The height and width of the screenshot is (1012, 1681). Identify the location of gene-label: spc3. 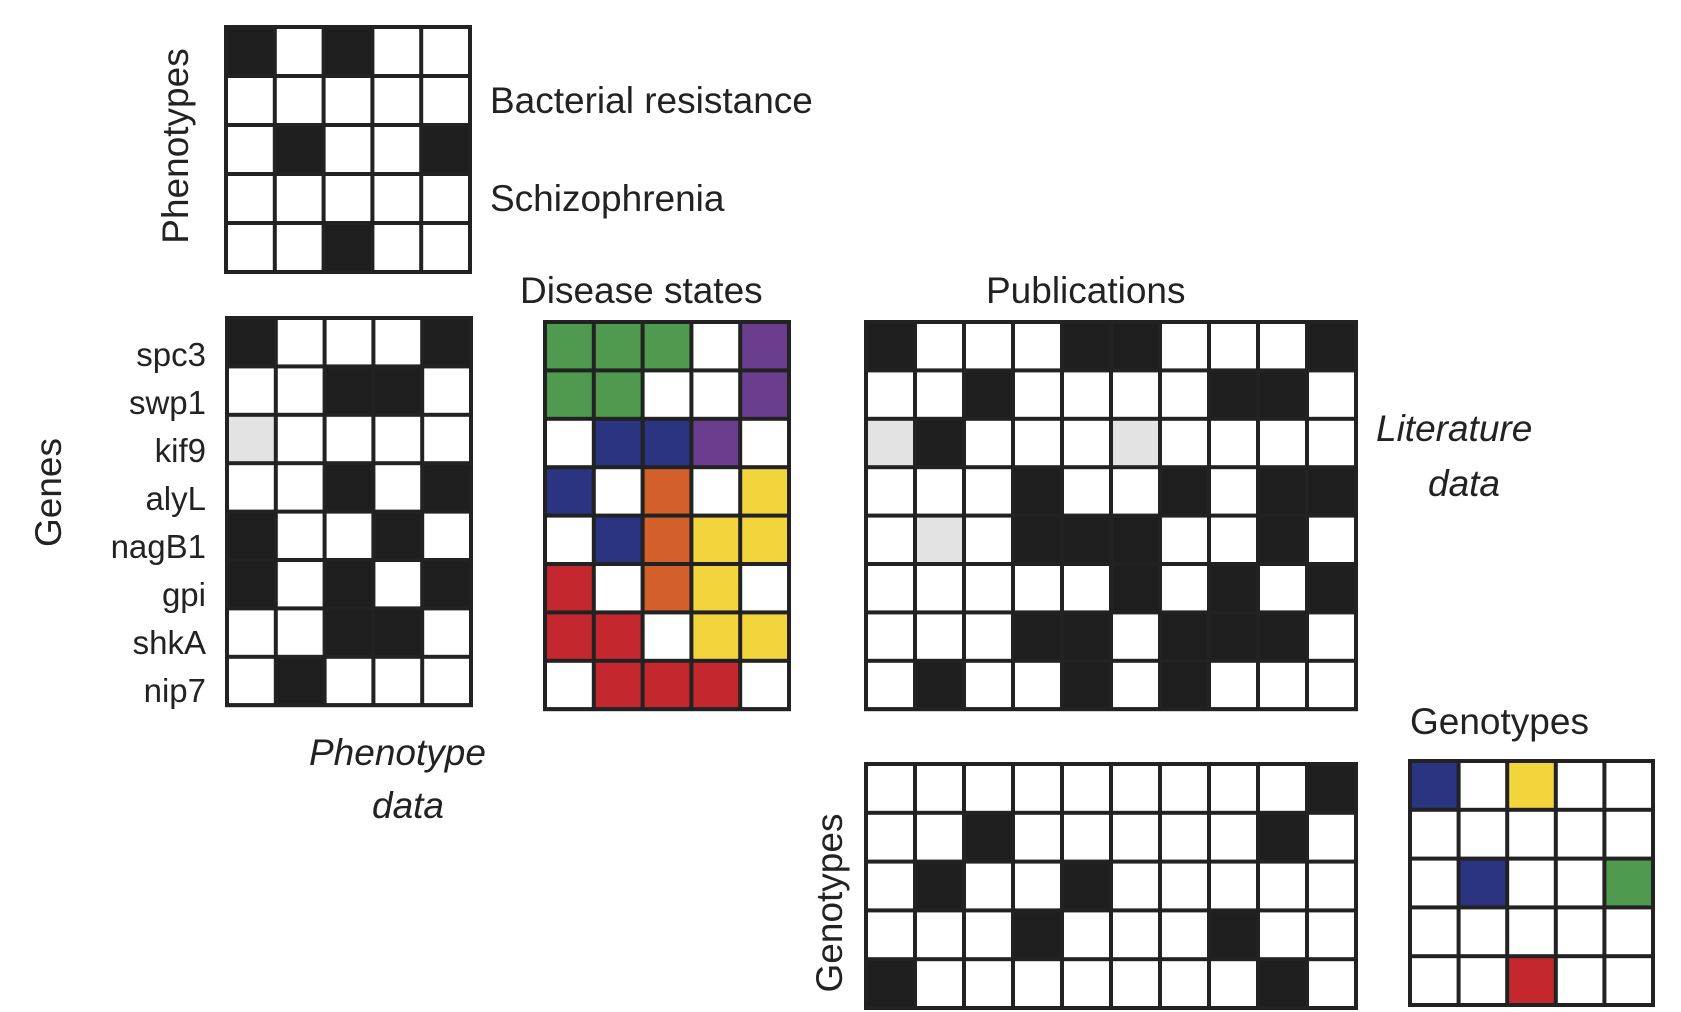
(171, 354).